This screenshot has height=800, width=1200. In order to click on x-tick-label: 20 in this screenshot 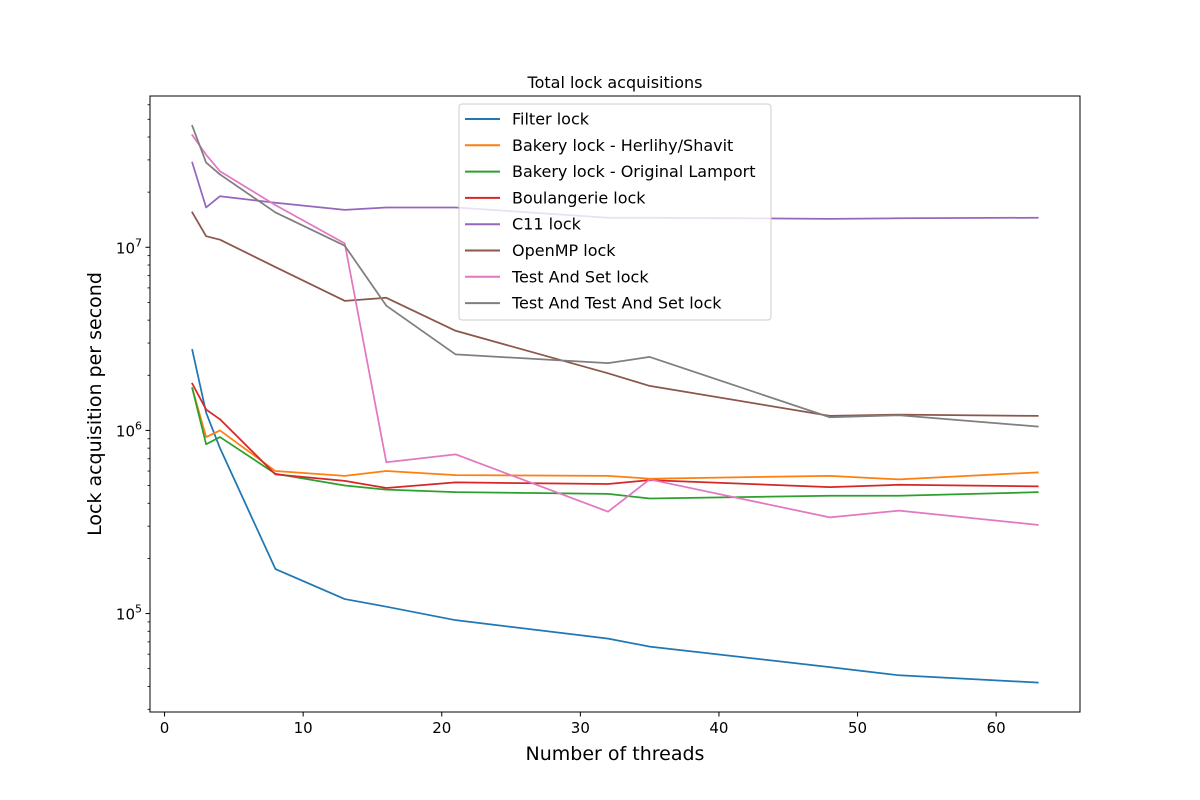, I will do `click(441, 728)`.